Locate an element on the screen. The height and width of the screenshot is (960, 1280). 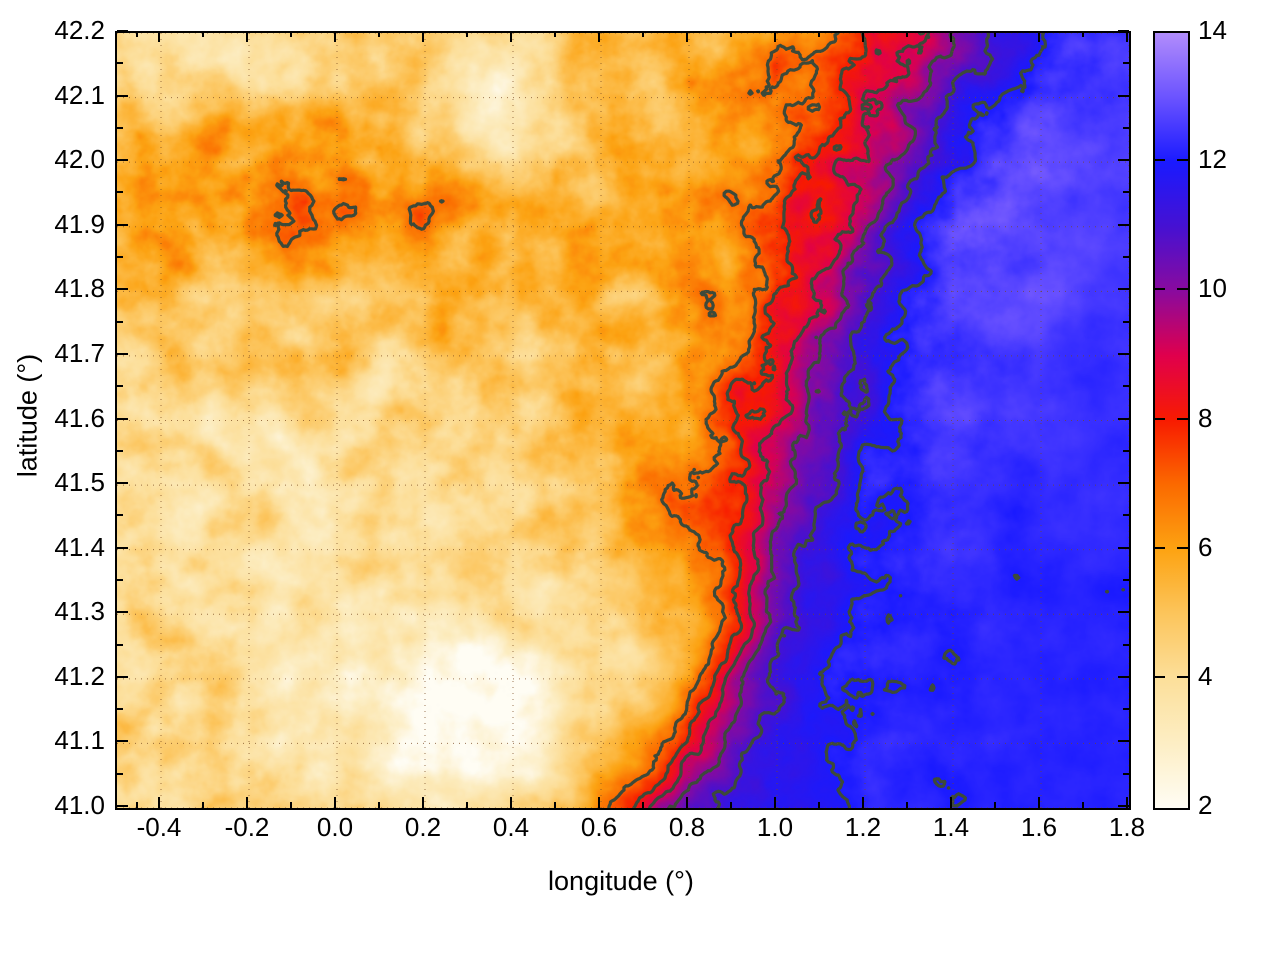
colorbar is located at coordinates (1171, 420).